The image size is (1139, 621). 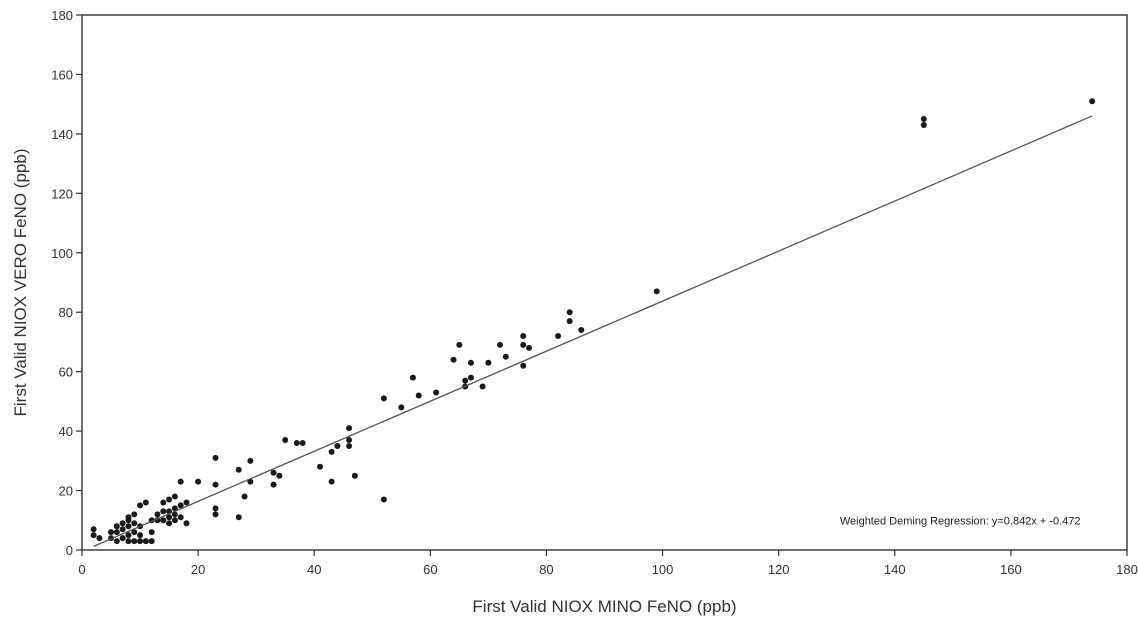 What do you see at coordinates (66, 312) in the screenshot?
I see `y-tick-label: 80` at bounding box center [66, 312].